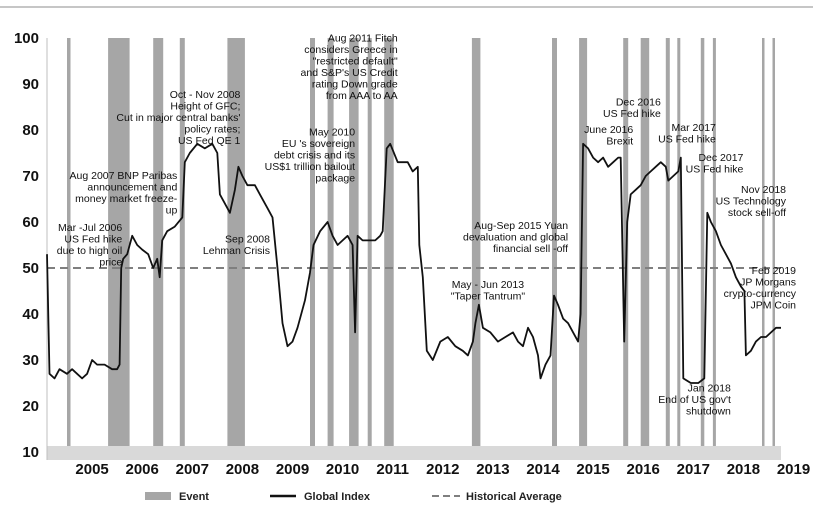  Describe the element at coordinates (693, 469) in the screenshot. I see `x-tick-label: 2017` at that location.